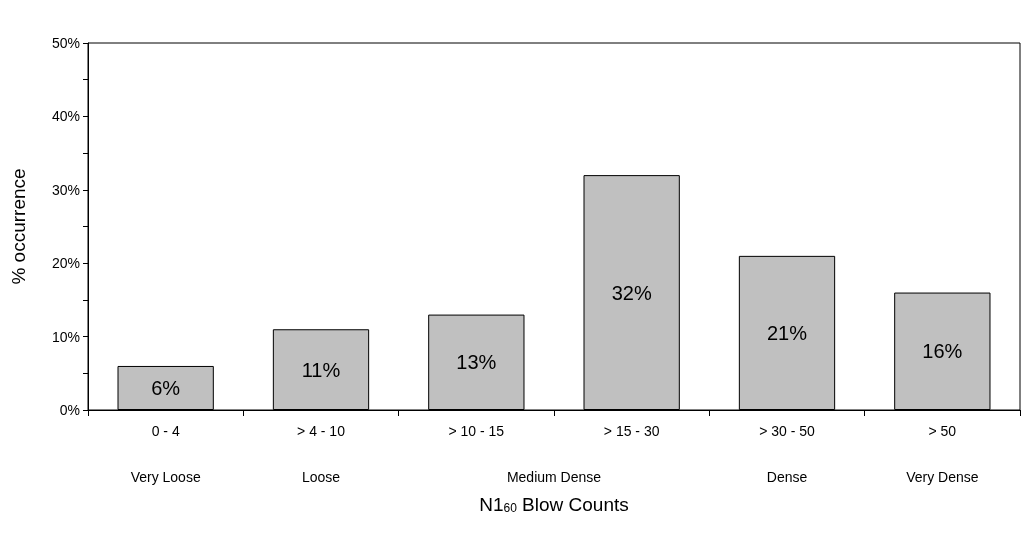 Image resolution: width=1021 pixels, height=544 pixels. I want to click on text: Very Dense, so click(942, 477).